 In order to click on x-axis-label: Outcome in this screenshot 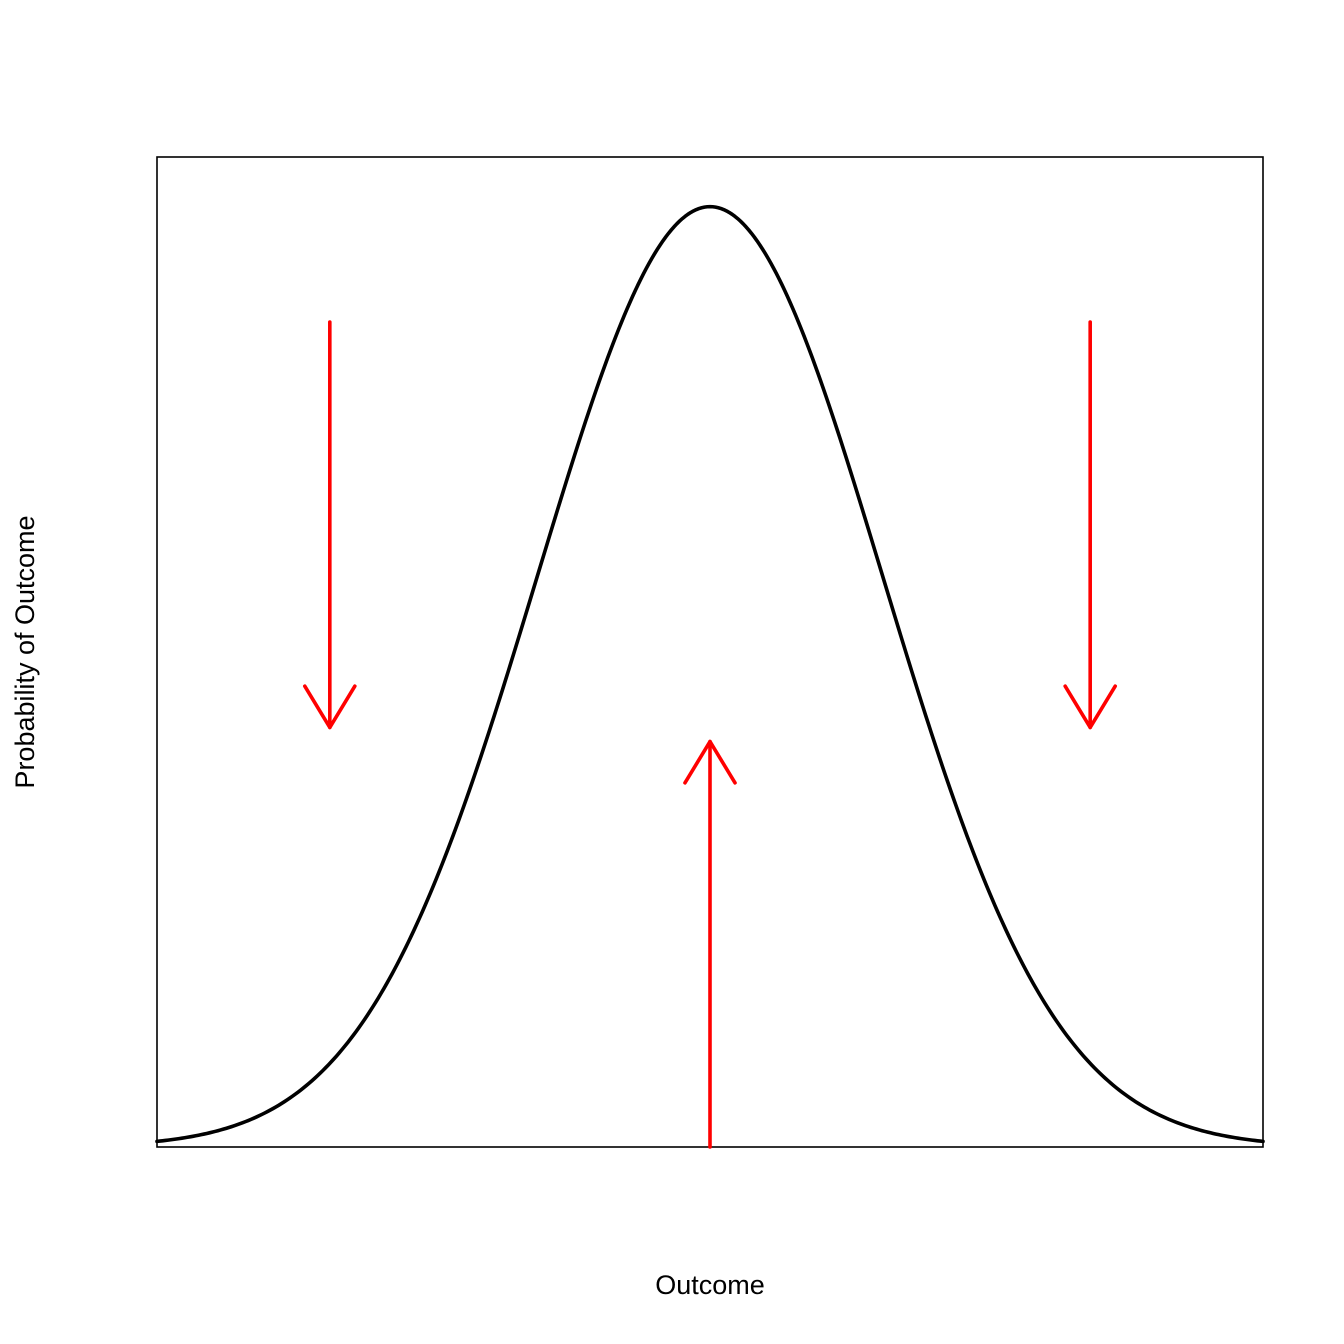, I will do `click(710, 1285)`.